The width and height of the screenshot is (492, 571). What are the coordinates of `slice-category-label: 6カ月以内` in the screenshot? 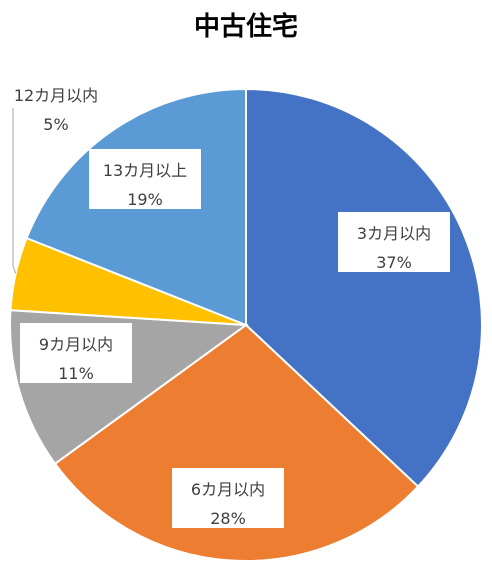 It's located at (228, 489).